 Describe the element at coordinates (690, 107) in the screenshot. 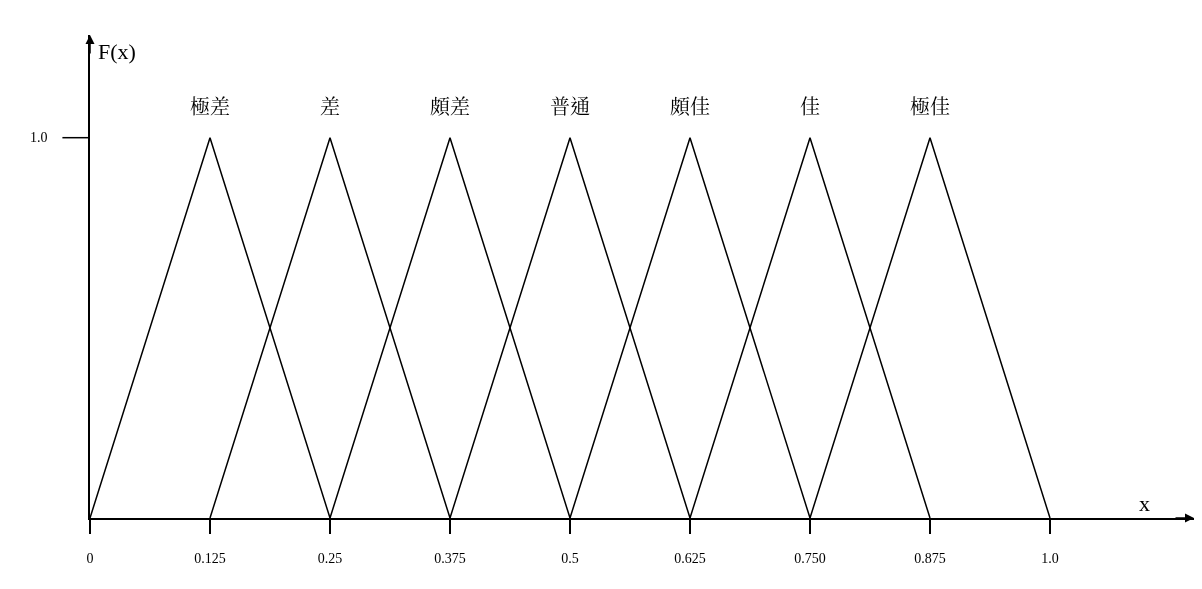

I see `series-label: 頗佳` at that location.